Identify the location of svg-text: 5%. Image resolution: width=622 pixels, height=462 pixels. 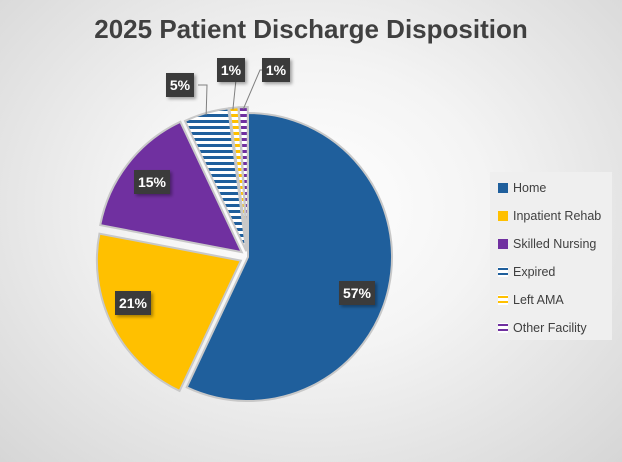
(180, 85).